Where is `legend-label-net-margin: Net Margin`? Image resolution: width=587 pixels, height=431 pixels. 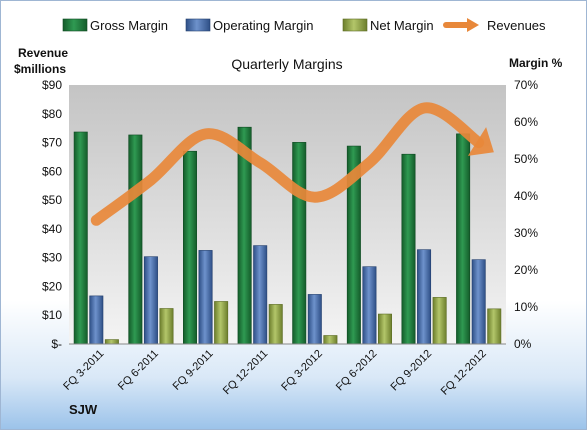 legend-label-net-margin: Net Margin is located at coordinates (402, 25).